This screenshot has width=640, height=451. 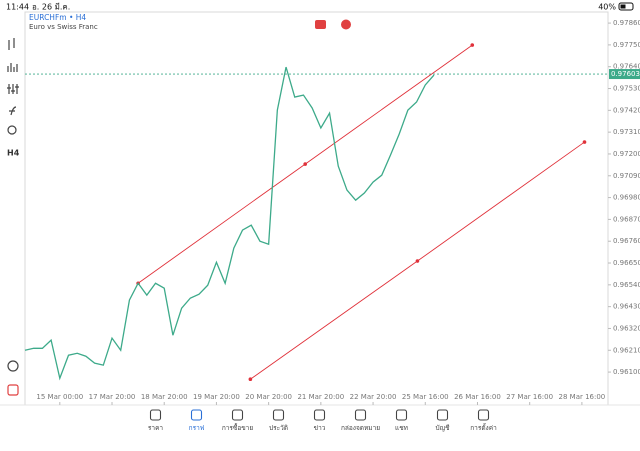 I want to click on x-tick-label: 27 Mar 16:00, so click(x=529, y=397).